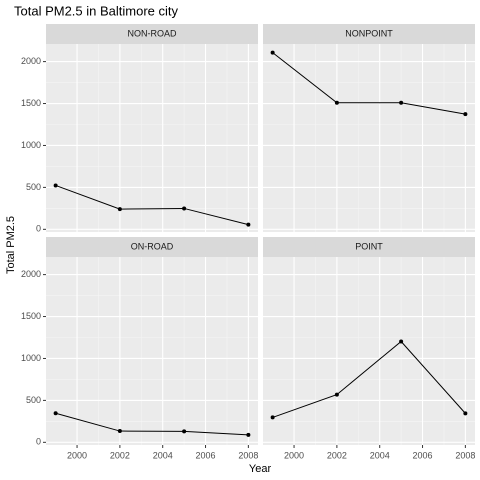 The image size is (480, 480). What do you see at coordinates (96, 10) in the screenshot?
I see `chart-title: Total PM2.5 in Baltimore city` at bounding box center [96, 10].